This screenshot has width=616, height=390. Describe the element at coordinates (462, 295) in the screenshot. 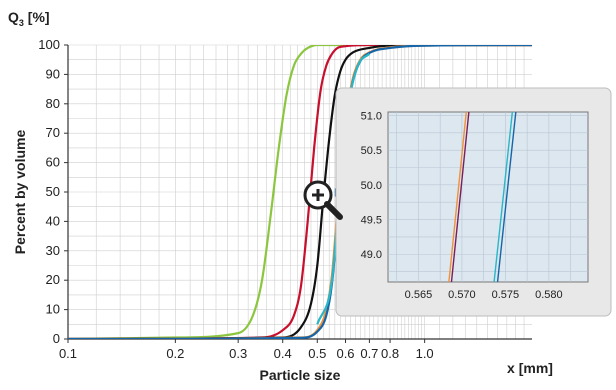

I see `inset-x-tick-label: 0.570` at that location.